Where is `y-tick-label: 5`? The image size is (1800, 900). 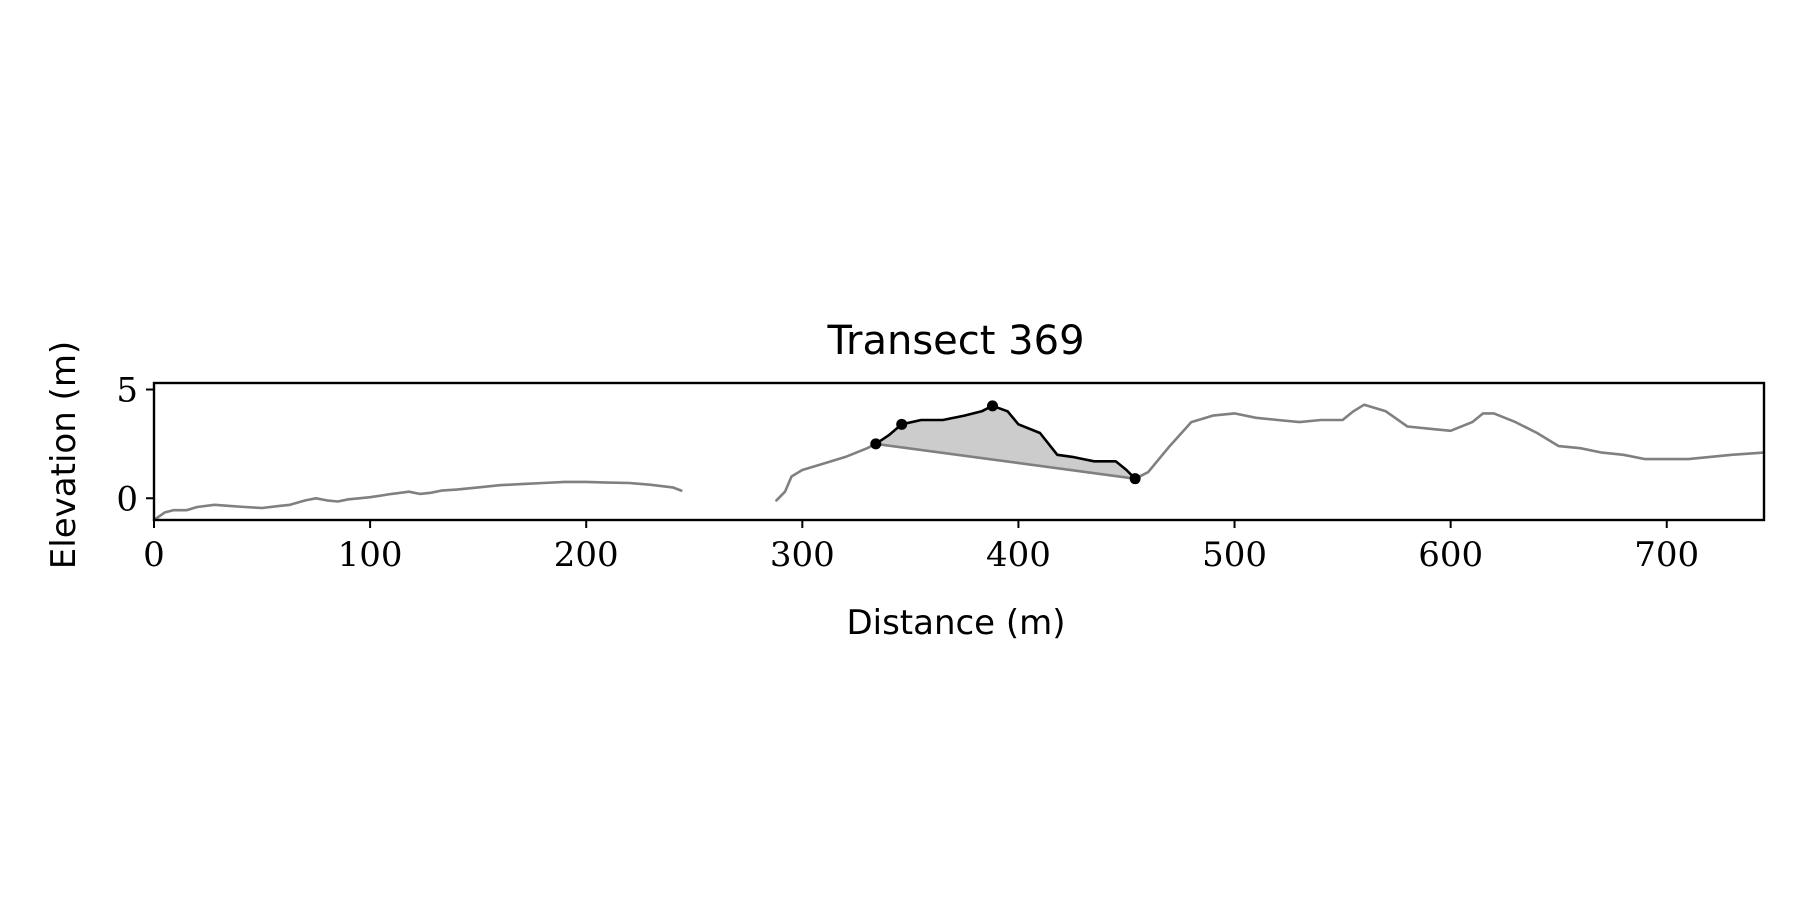
y-tick-label: 5 is located at coordinates (127, 391).